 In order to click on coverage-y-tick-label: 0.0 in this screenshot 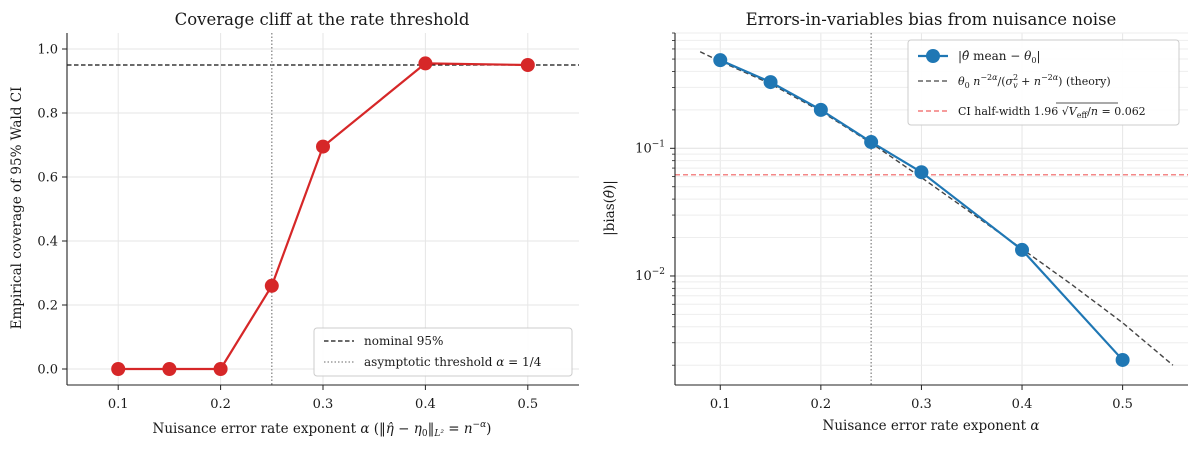, I will do `click(47, 370)`.